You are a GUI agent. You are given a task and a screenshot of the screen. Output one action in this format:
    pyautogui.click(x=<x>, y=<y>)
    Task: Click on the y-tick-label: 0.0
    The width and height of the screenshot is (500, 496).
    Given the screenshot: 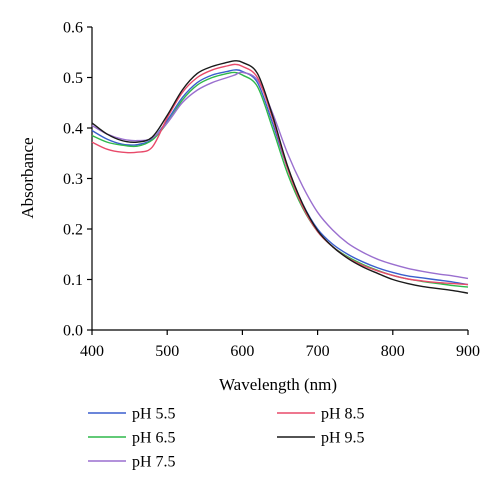 What is the action you would take?
    pyautogui.click(x=73, y=331)
    